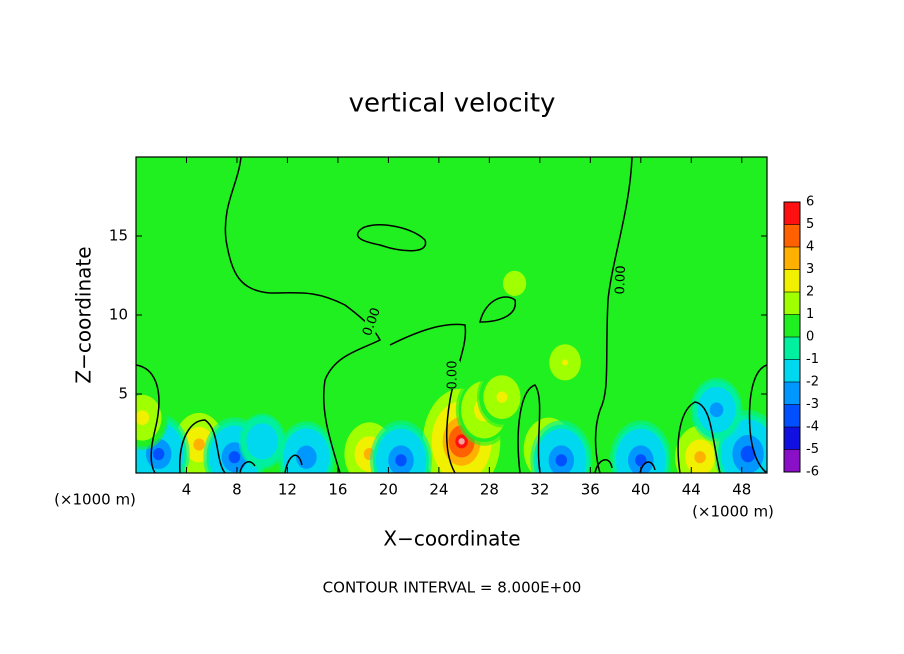  What do you see at coordinates (810, 247) in the screenshot?
I see `colorbar-label: 4` at bounding box center [810, 247].